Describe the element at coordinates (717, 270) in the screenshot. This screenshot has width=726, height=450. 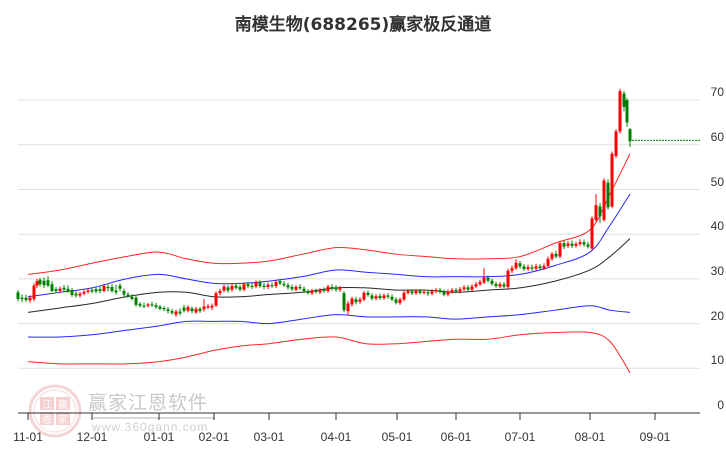
I see `y-tick-label: 30` at that location.